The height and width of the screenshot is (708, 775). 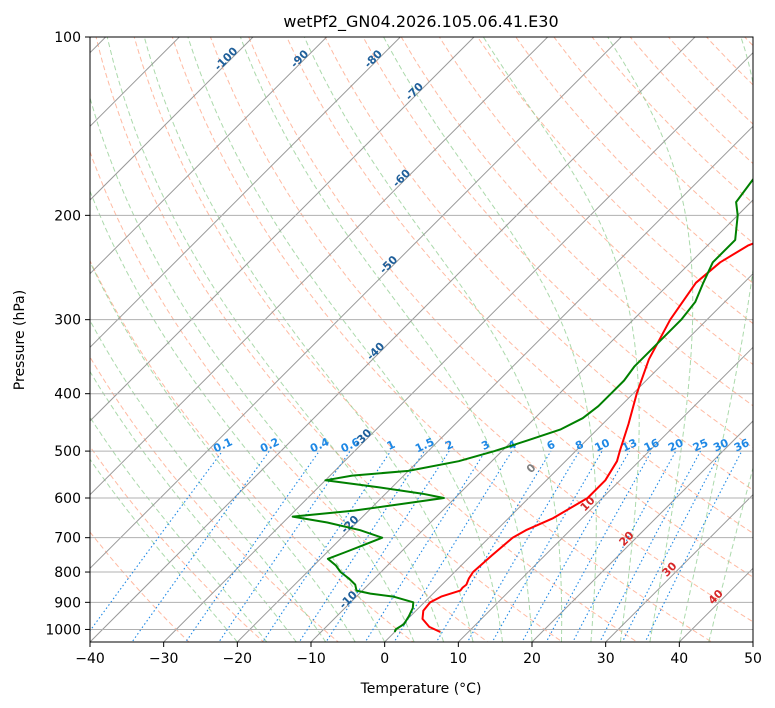 What do you see at coordinates (20, 340) in the screenshot?
I see `y-axis-label: Pressure (hPa)` at bounding box center [20, 340].